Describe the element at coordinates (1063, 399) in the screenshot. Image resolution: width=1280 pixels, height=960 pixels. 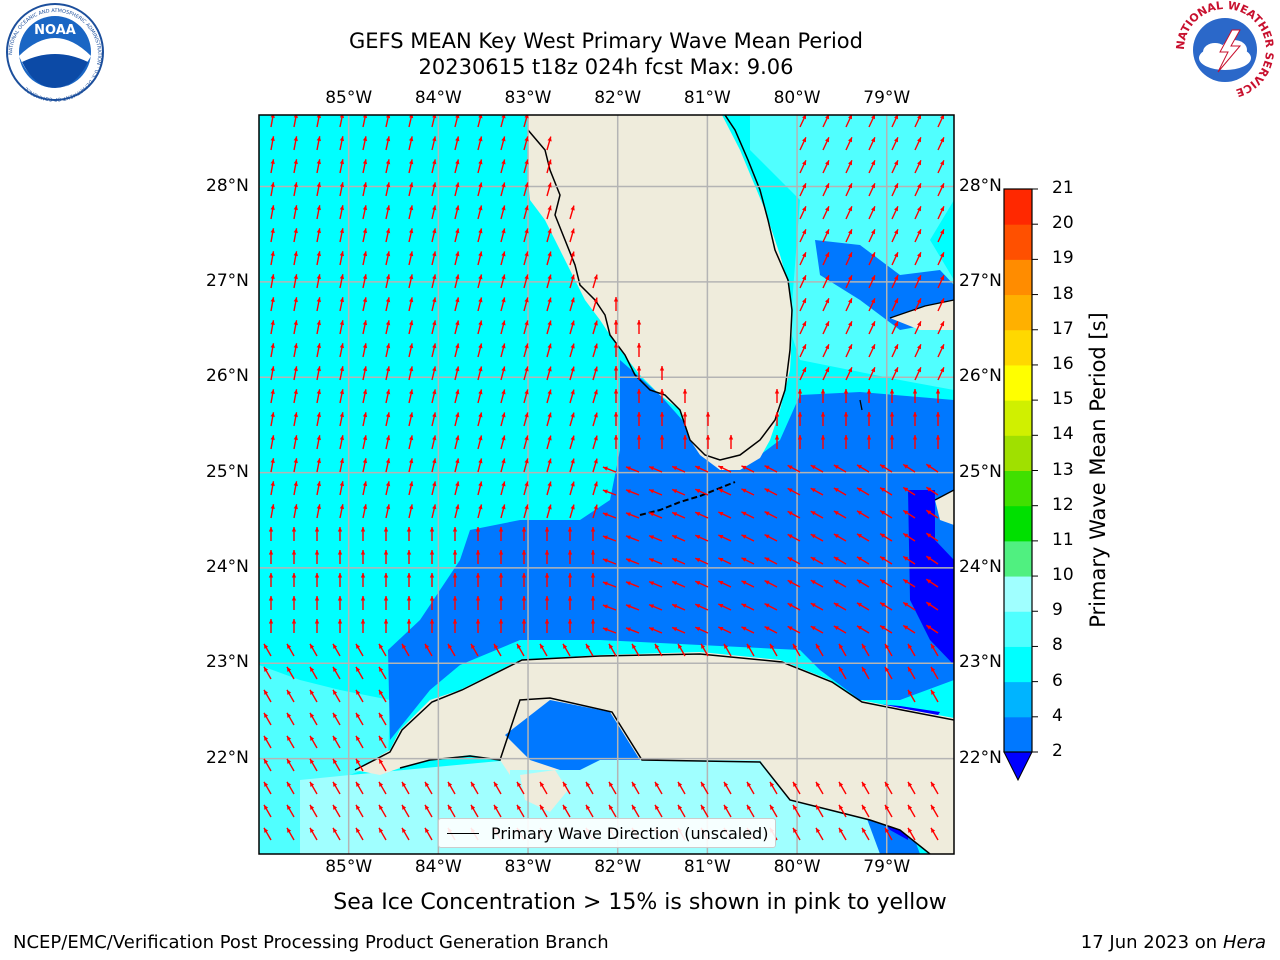
I see `colorbar-tick-label: 15` at that location.